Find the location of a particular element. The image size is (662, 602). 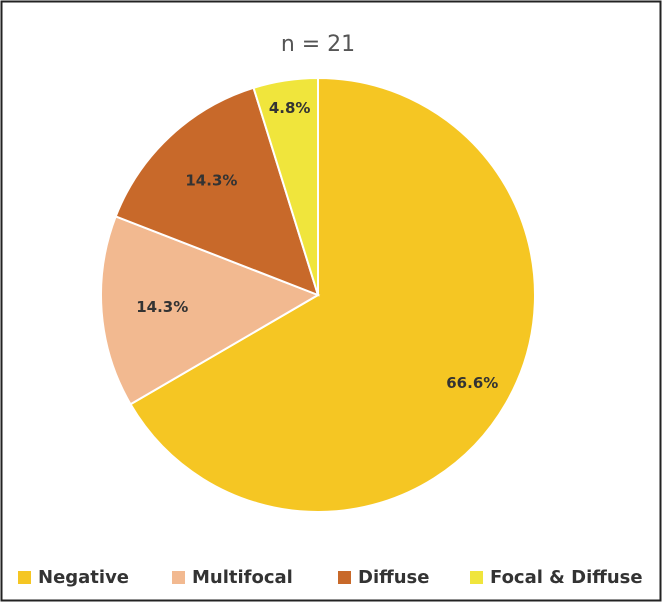

chart-title: n = 21 is located at coordinates (318, 44).